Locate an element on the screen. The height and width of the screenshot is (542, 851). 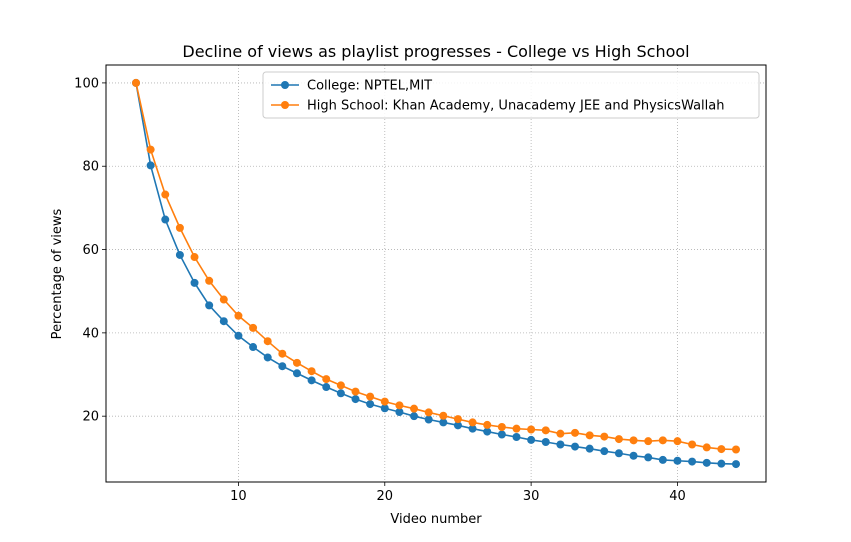
y-tick-label: 80 is located at coordinates (90, 167).